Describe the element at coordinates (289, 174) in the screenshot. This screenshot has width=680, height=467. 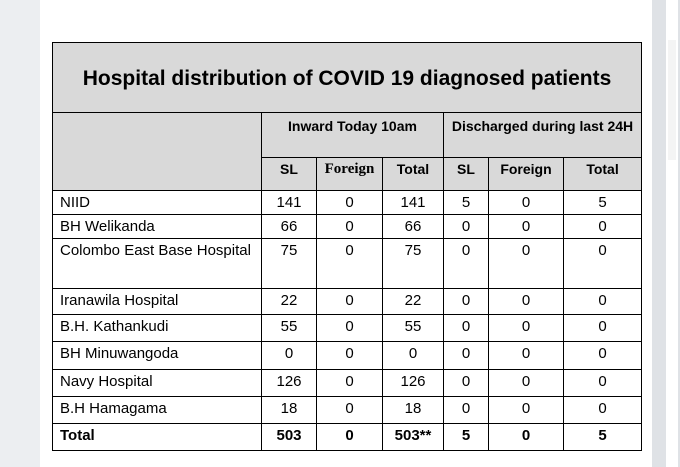
I see `subheader-inward-sl: SL` at that location.